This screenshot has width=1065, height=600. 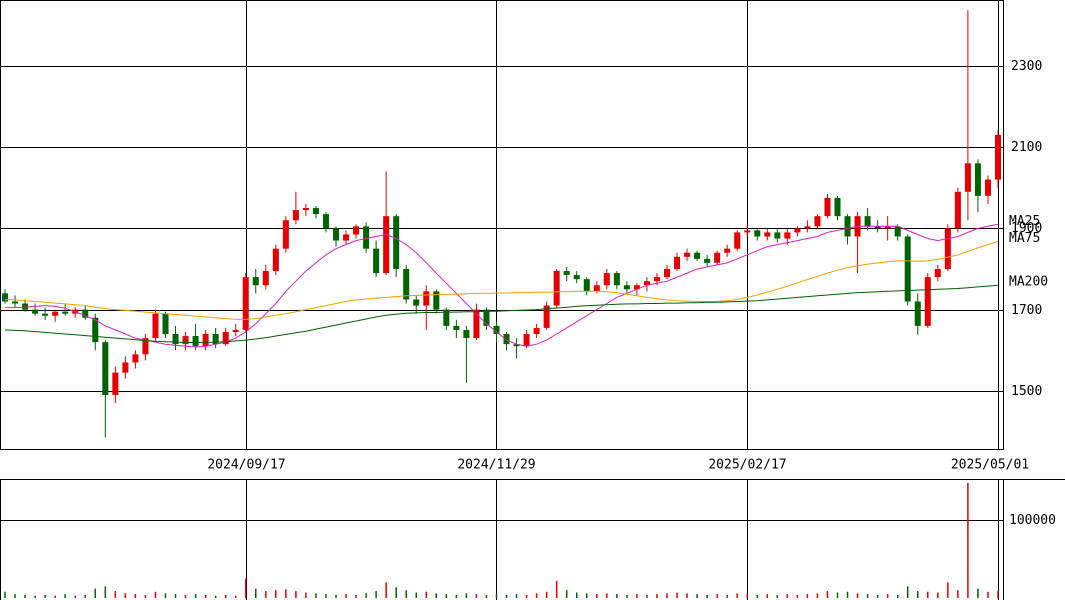 What do you see at coordinates (1032, 520) in the screenshot?
I see `volume-tick-label: 100000` at bounding box center [1032, 520].